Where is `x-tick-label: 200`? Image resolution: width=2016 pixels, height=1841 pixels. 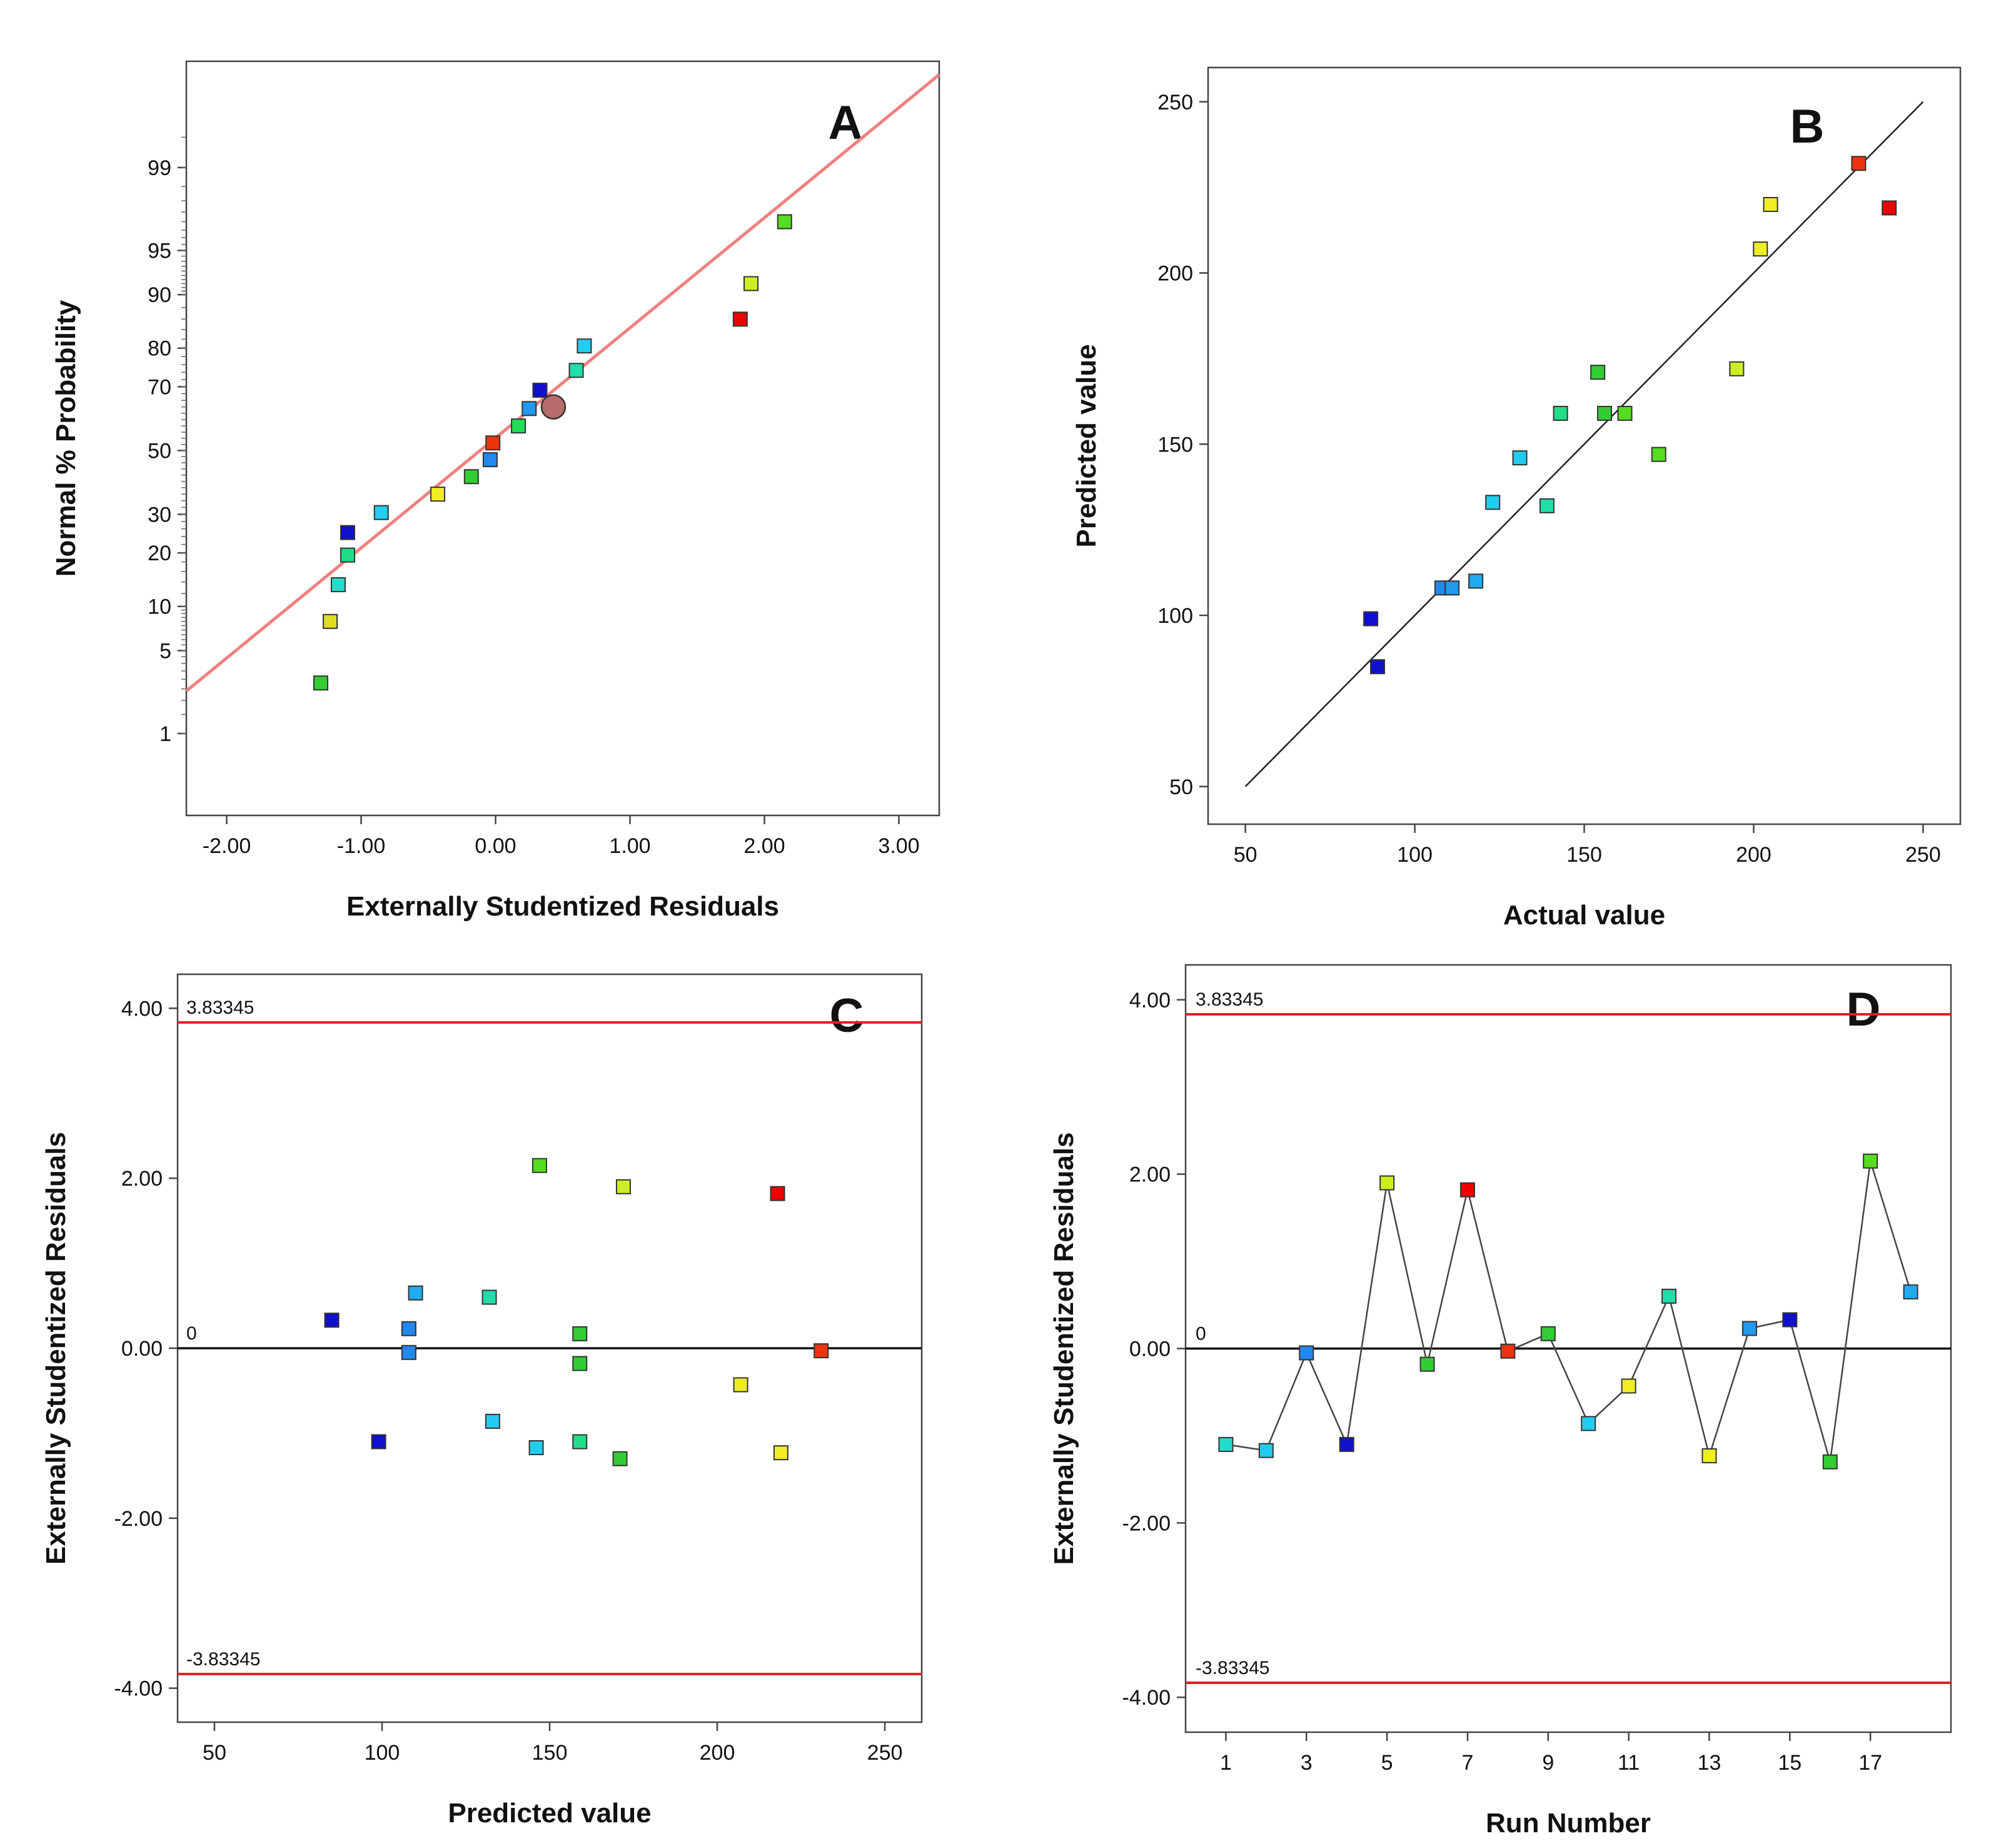
x-tick-label: 200 is located at coordinates (718, 1753).